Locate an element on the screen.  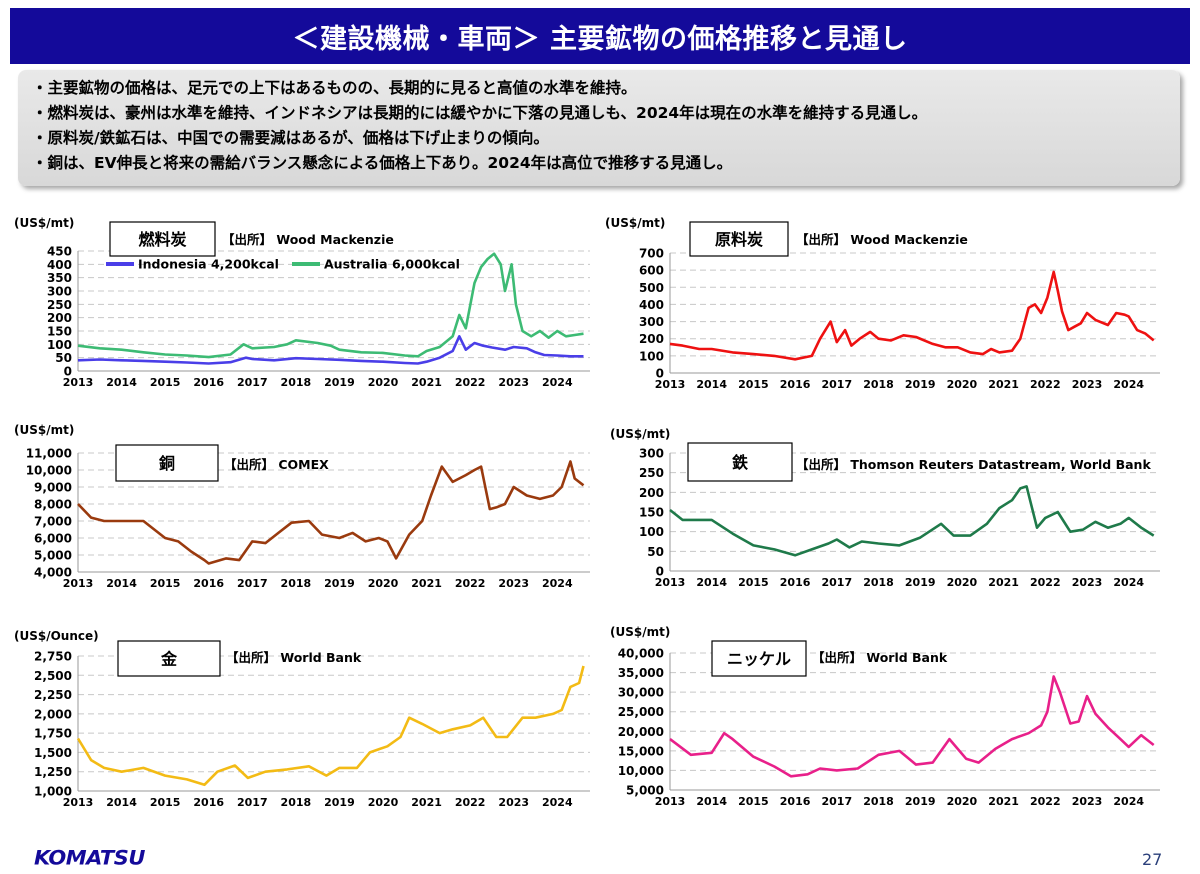
y-tick-label: 11,000 is located at coordinates (49, 454).